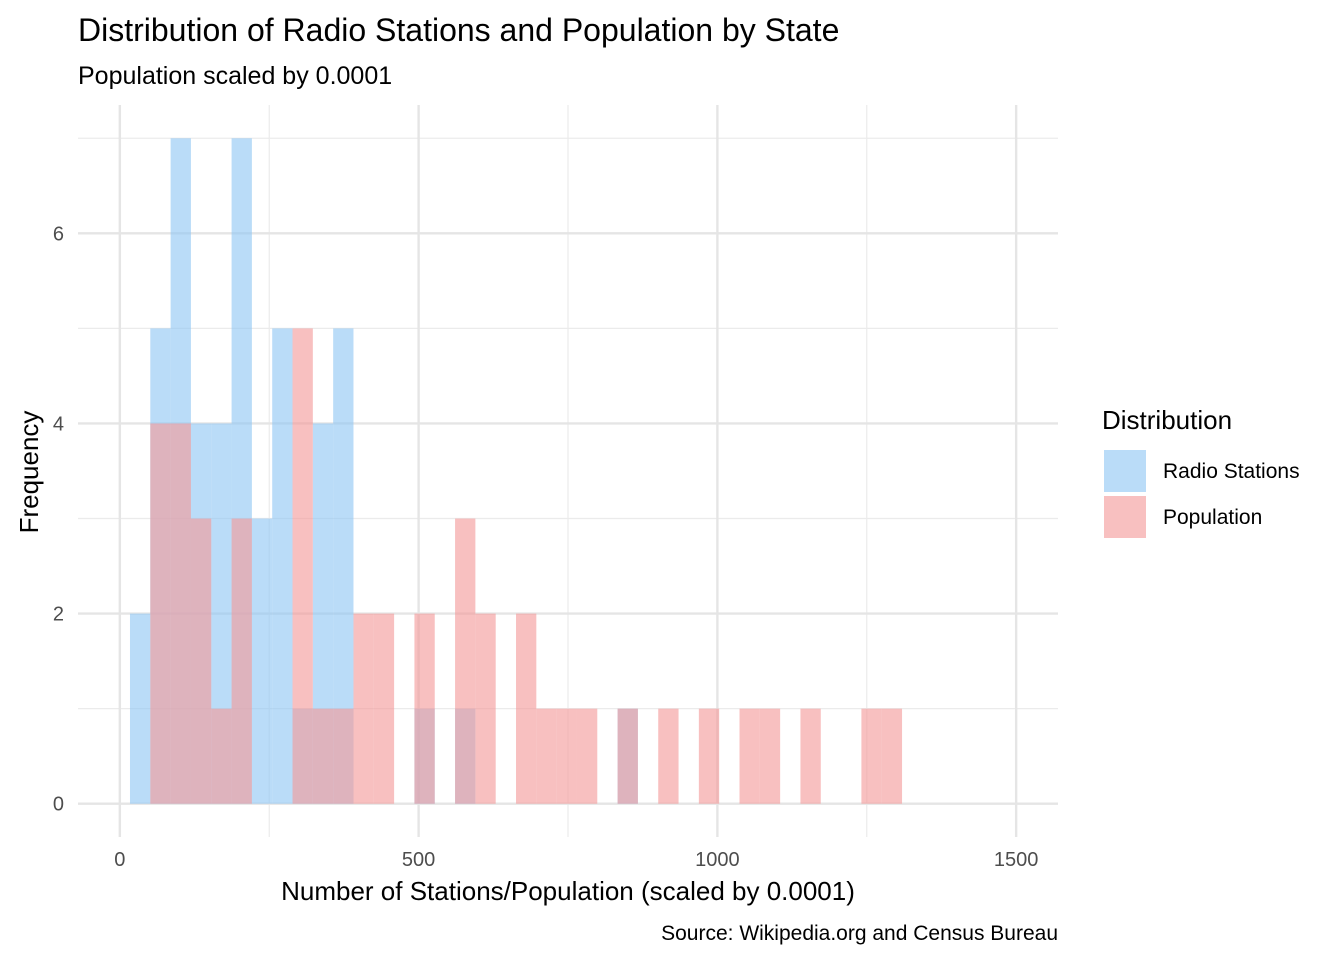 Image resolution: width=1344 pixels, height=960 pixels. I want to click on chart-caption: Source: Wikipedia.org and Census Bureau, so click(859, 933).